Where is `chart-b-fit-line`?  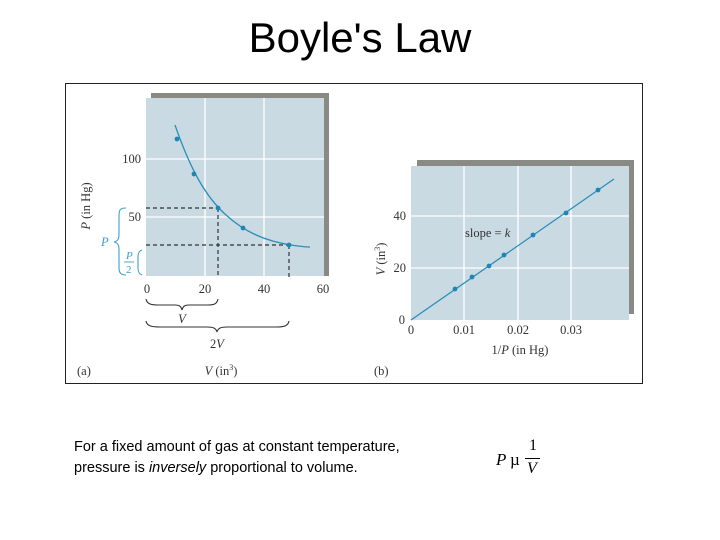
chart-b-fit-line is located at coordinates (512, 249).